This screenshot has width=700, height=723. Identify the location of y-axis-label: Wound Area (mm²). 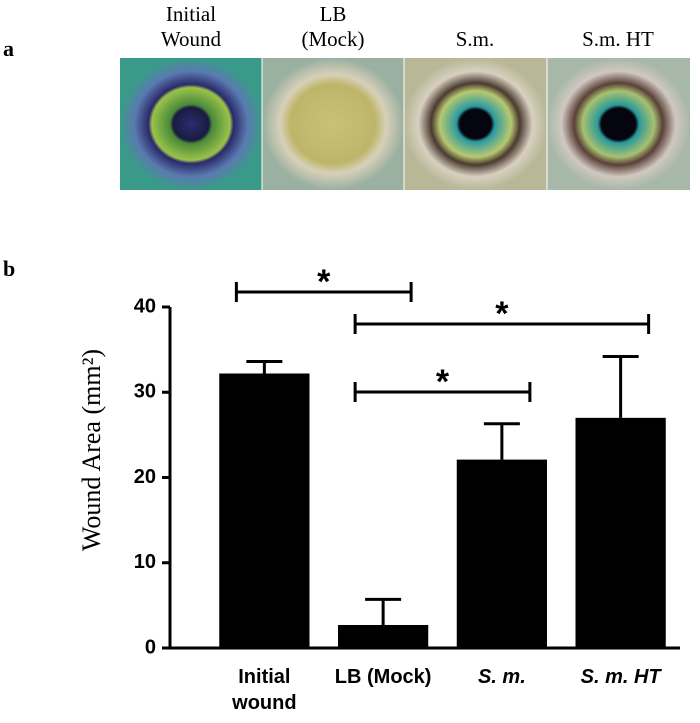
(91, 450).